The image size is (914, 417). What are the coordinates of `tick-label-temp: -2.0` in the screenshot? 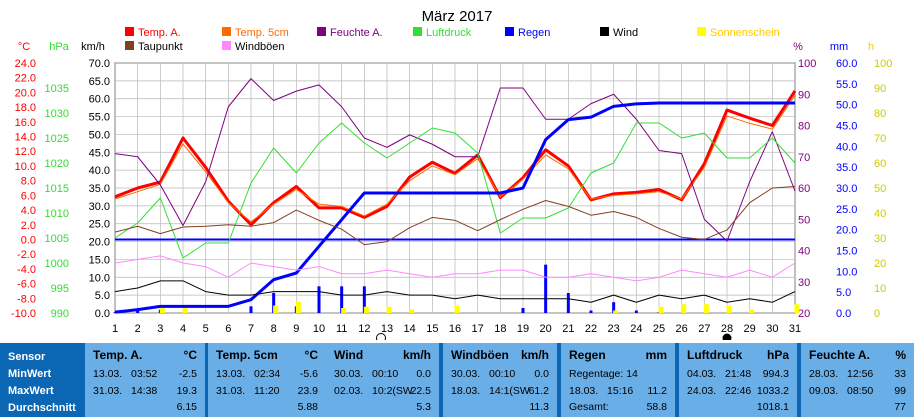 It's located at (26, 255).